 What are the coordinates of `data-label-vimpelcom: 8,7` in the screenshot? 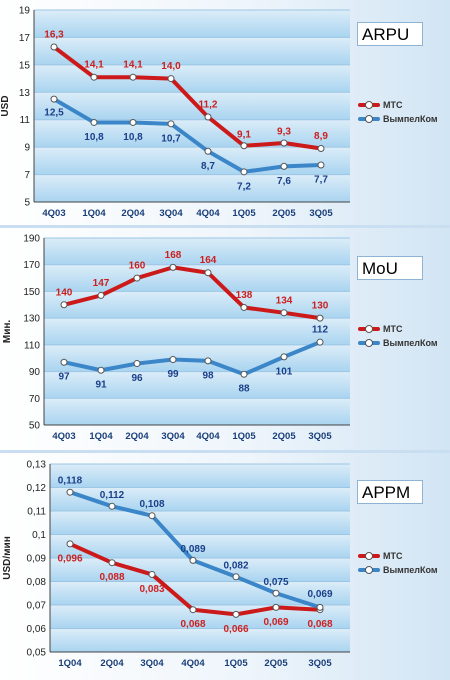 It's located at (208, 166).